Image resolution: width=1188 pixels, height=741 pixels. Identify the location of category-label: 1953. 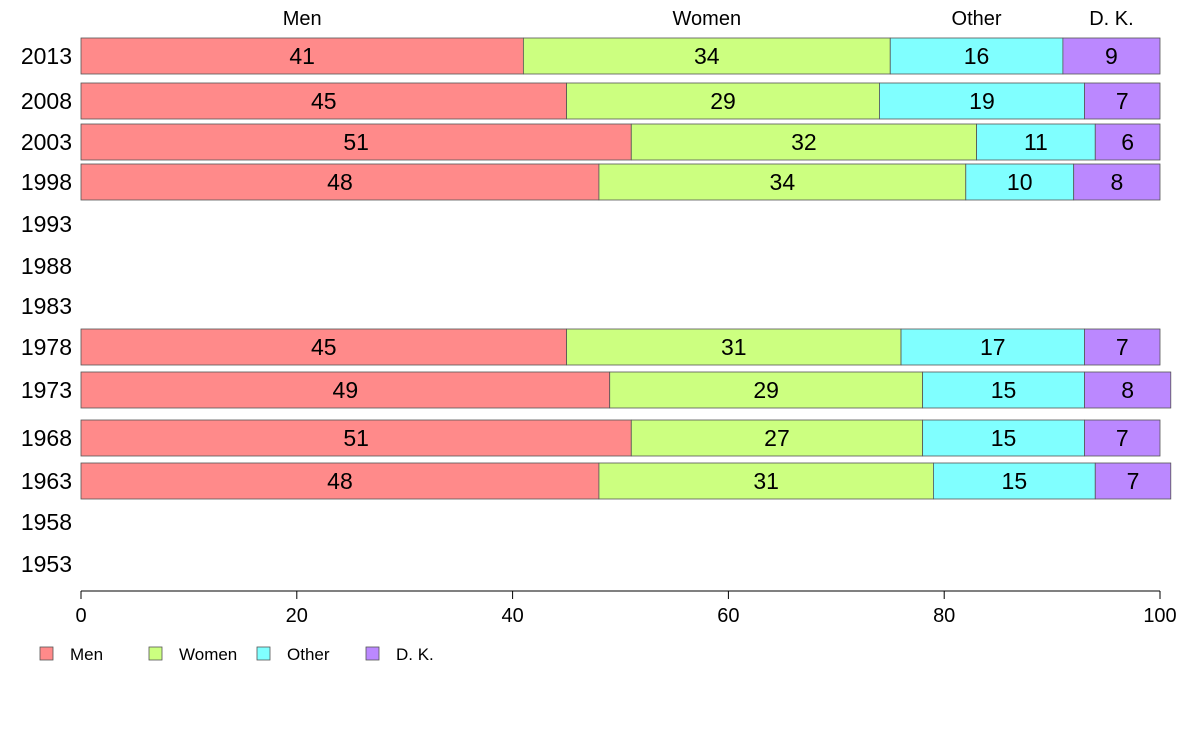
(46, 564).